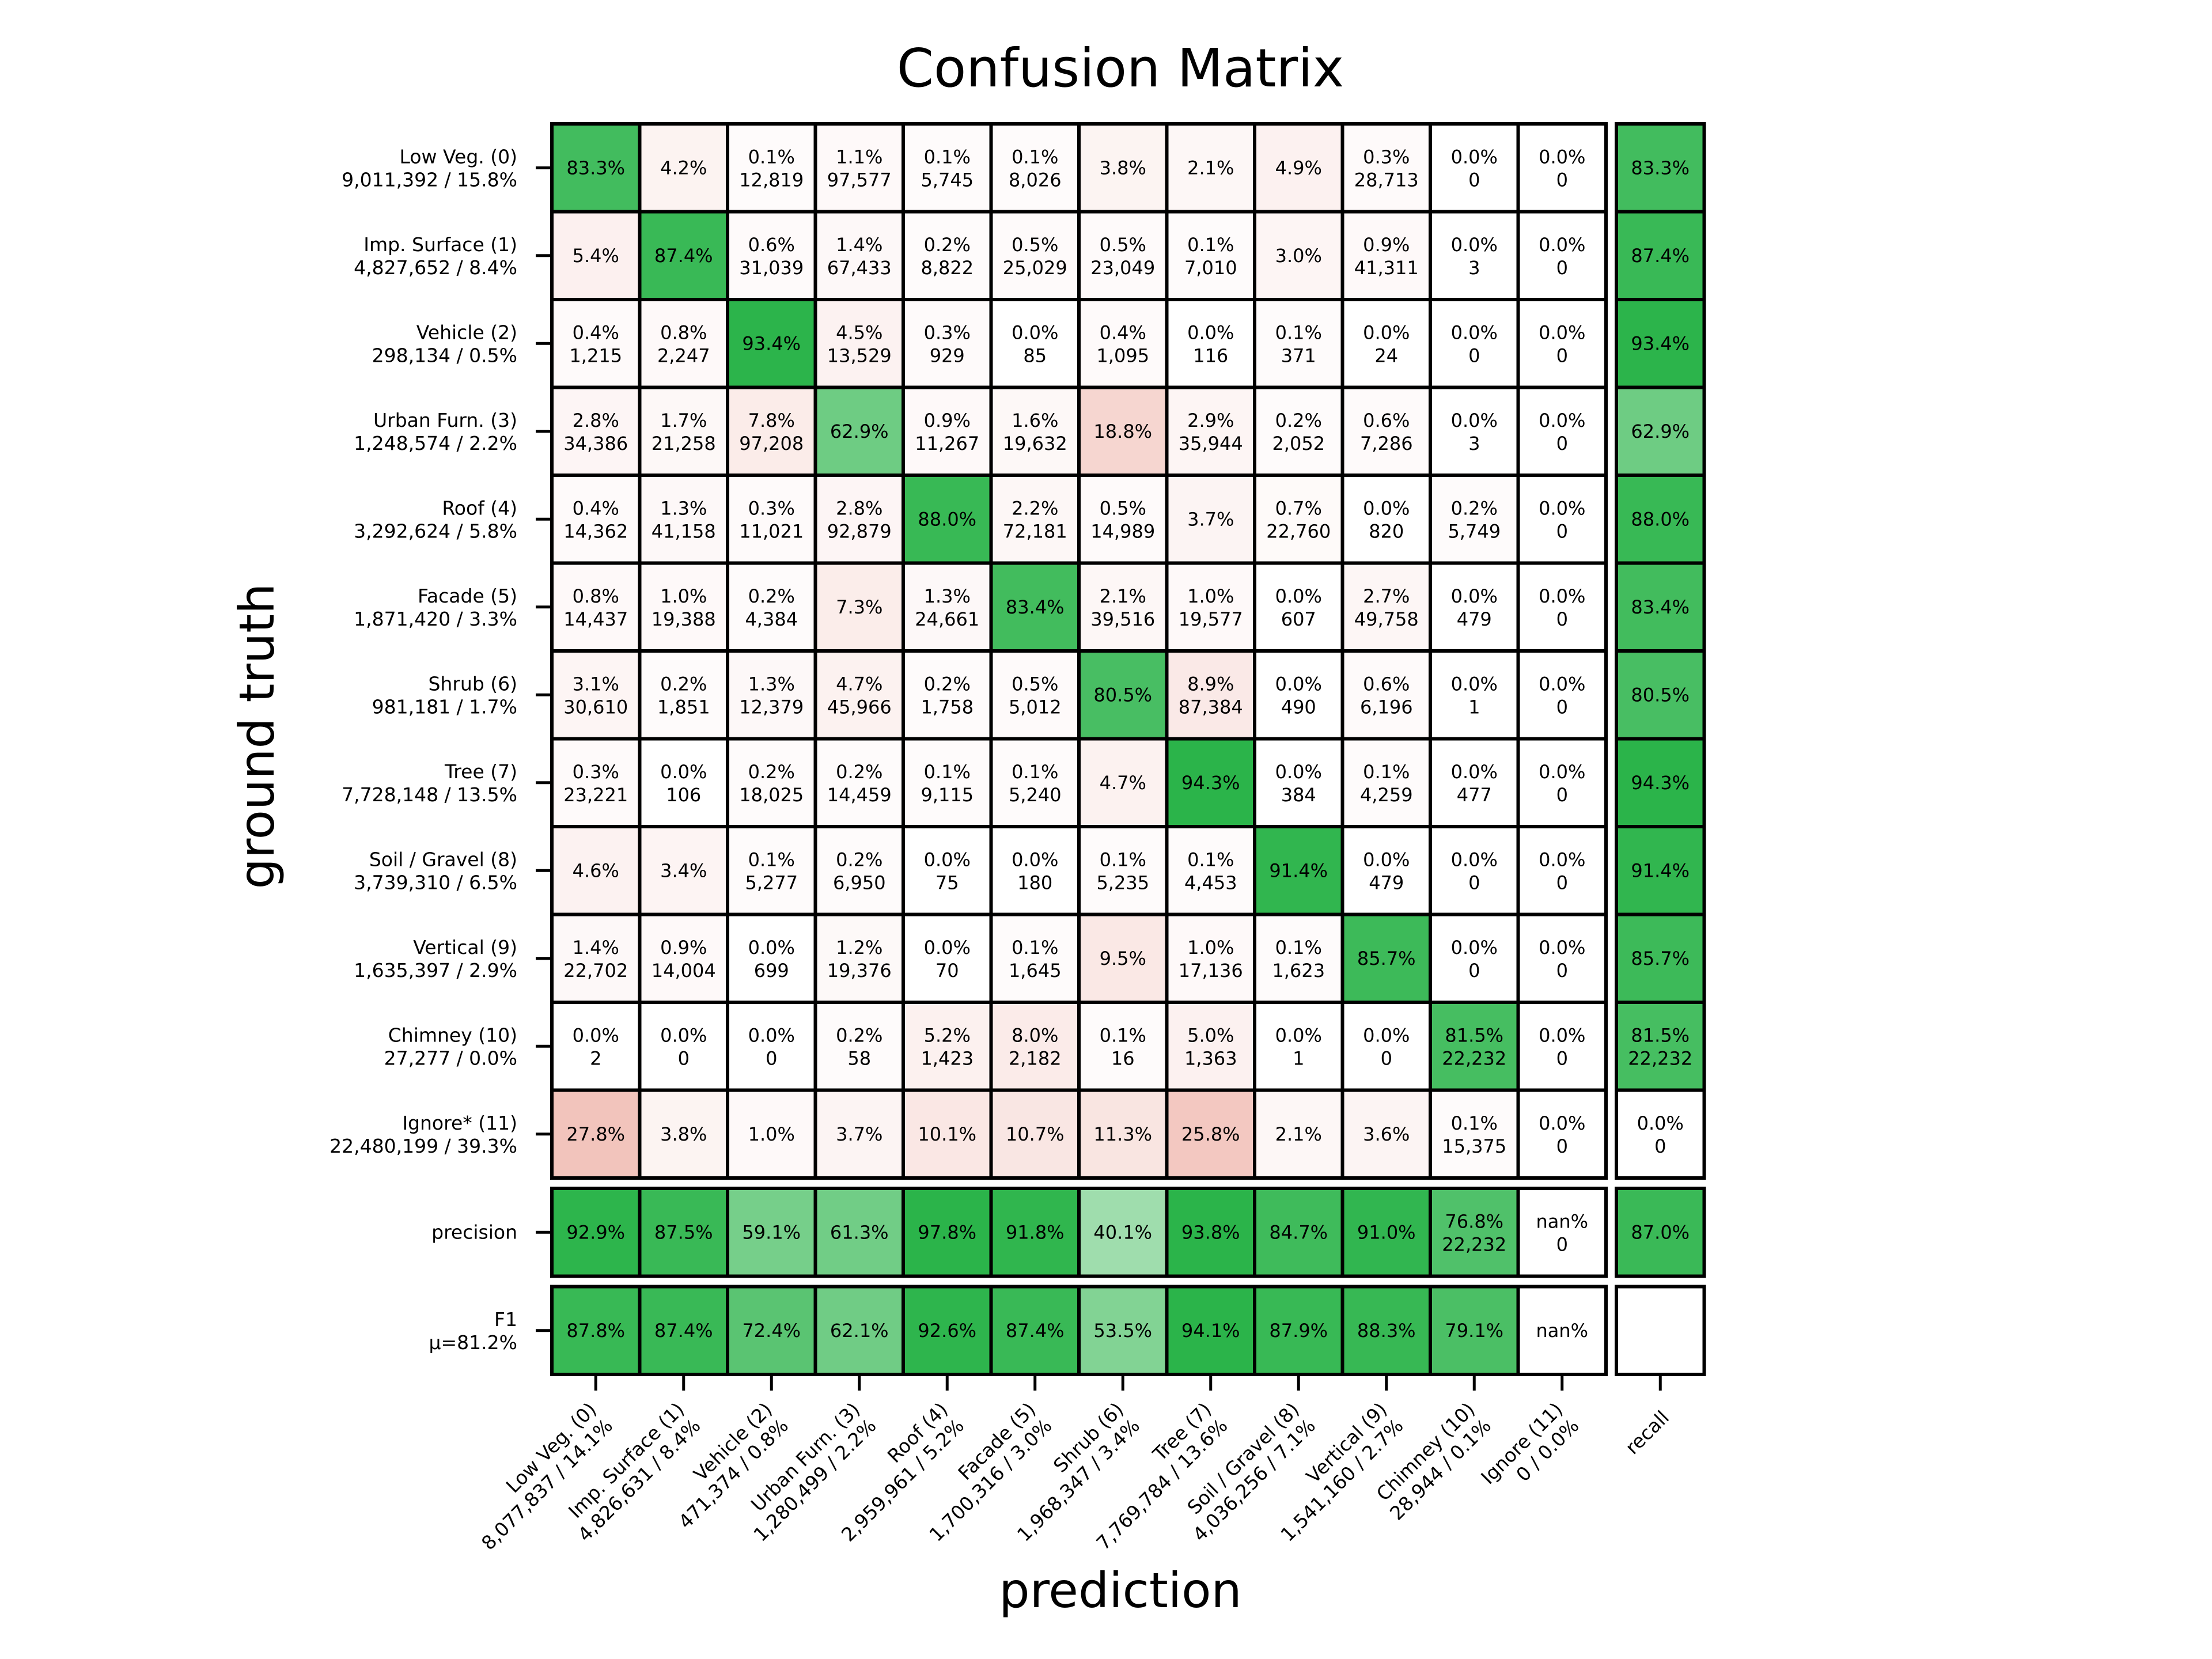  I want to click on matrix-cell: 1.3%41,158, so click(683, 519).